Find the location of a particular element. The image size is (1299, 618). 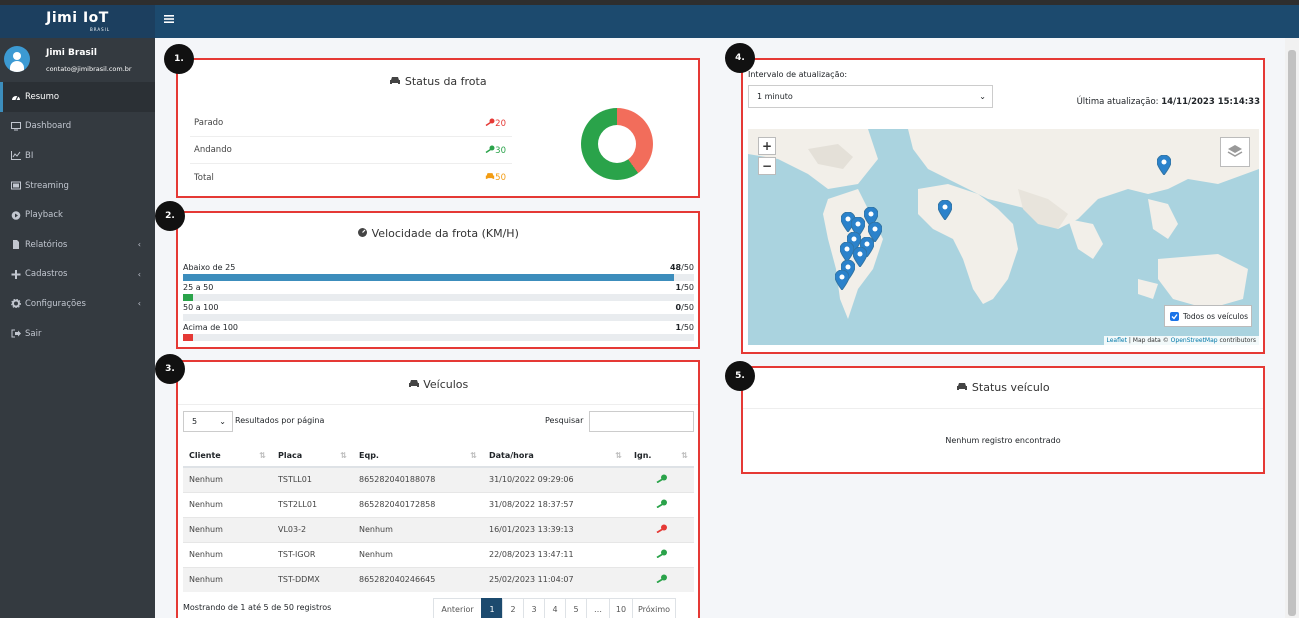

sidebar-item-label: Cadastros is located at coordinates (46, 274).